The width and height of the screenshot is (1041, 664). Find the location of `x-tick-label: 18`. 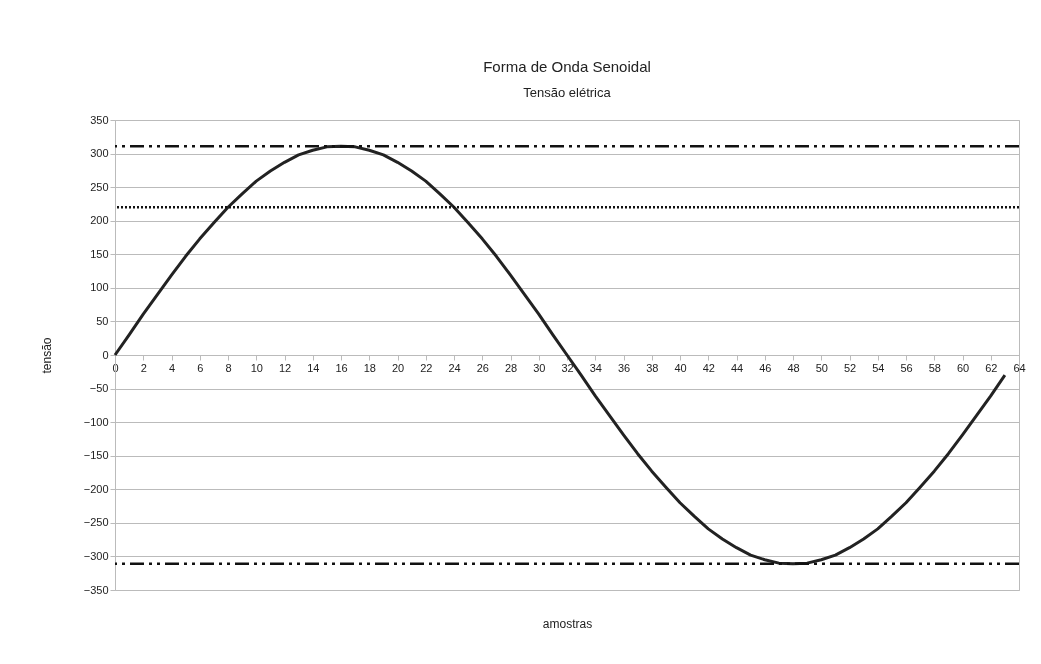

x-tick-label: 18 is located at coordinates (369, 367).